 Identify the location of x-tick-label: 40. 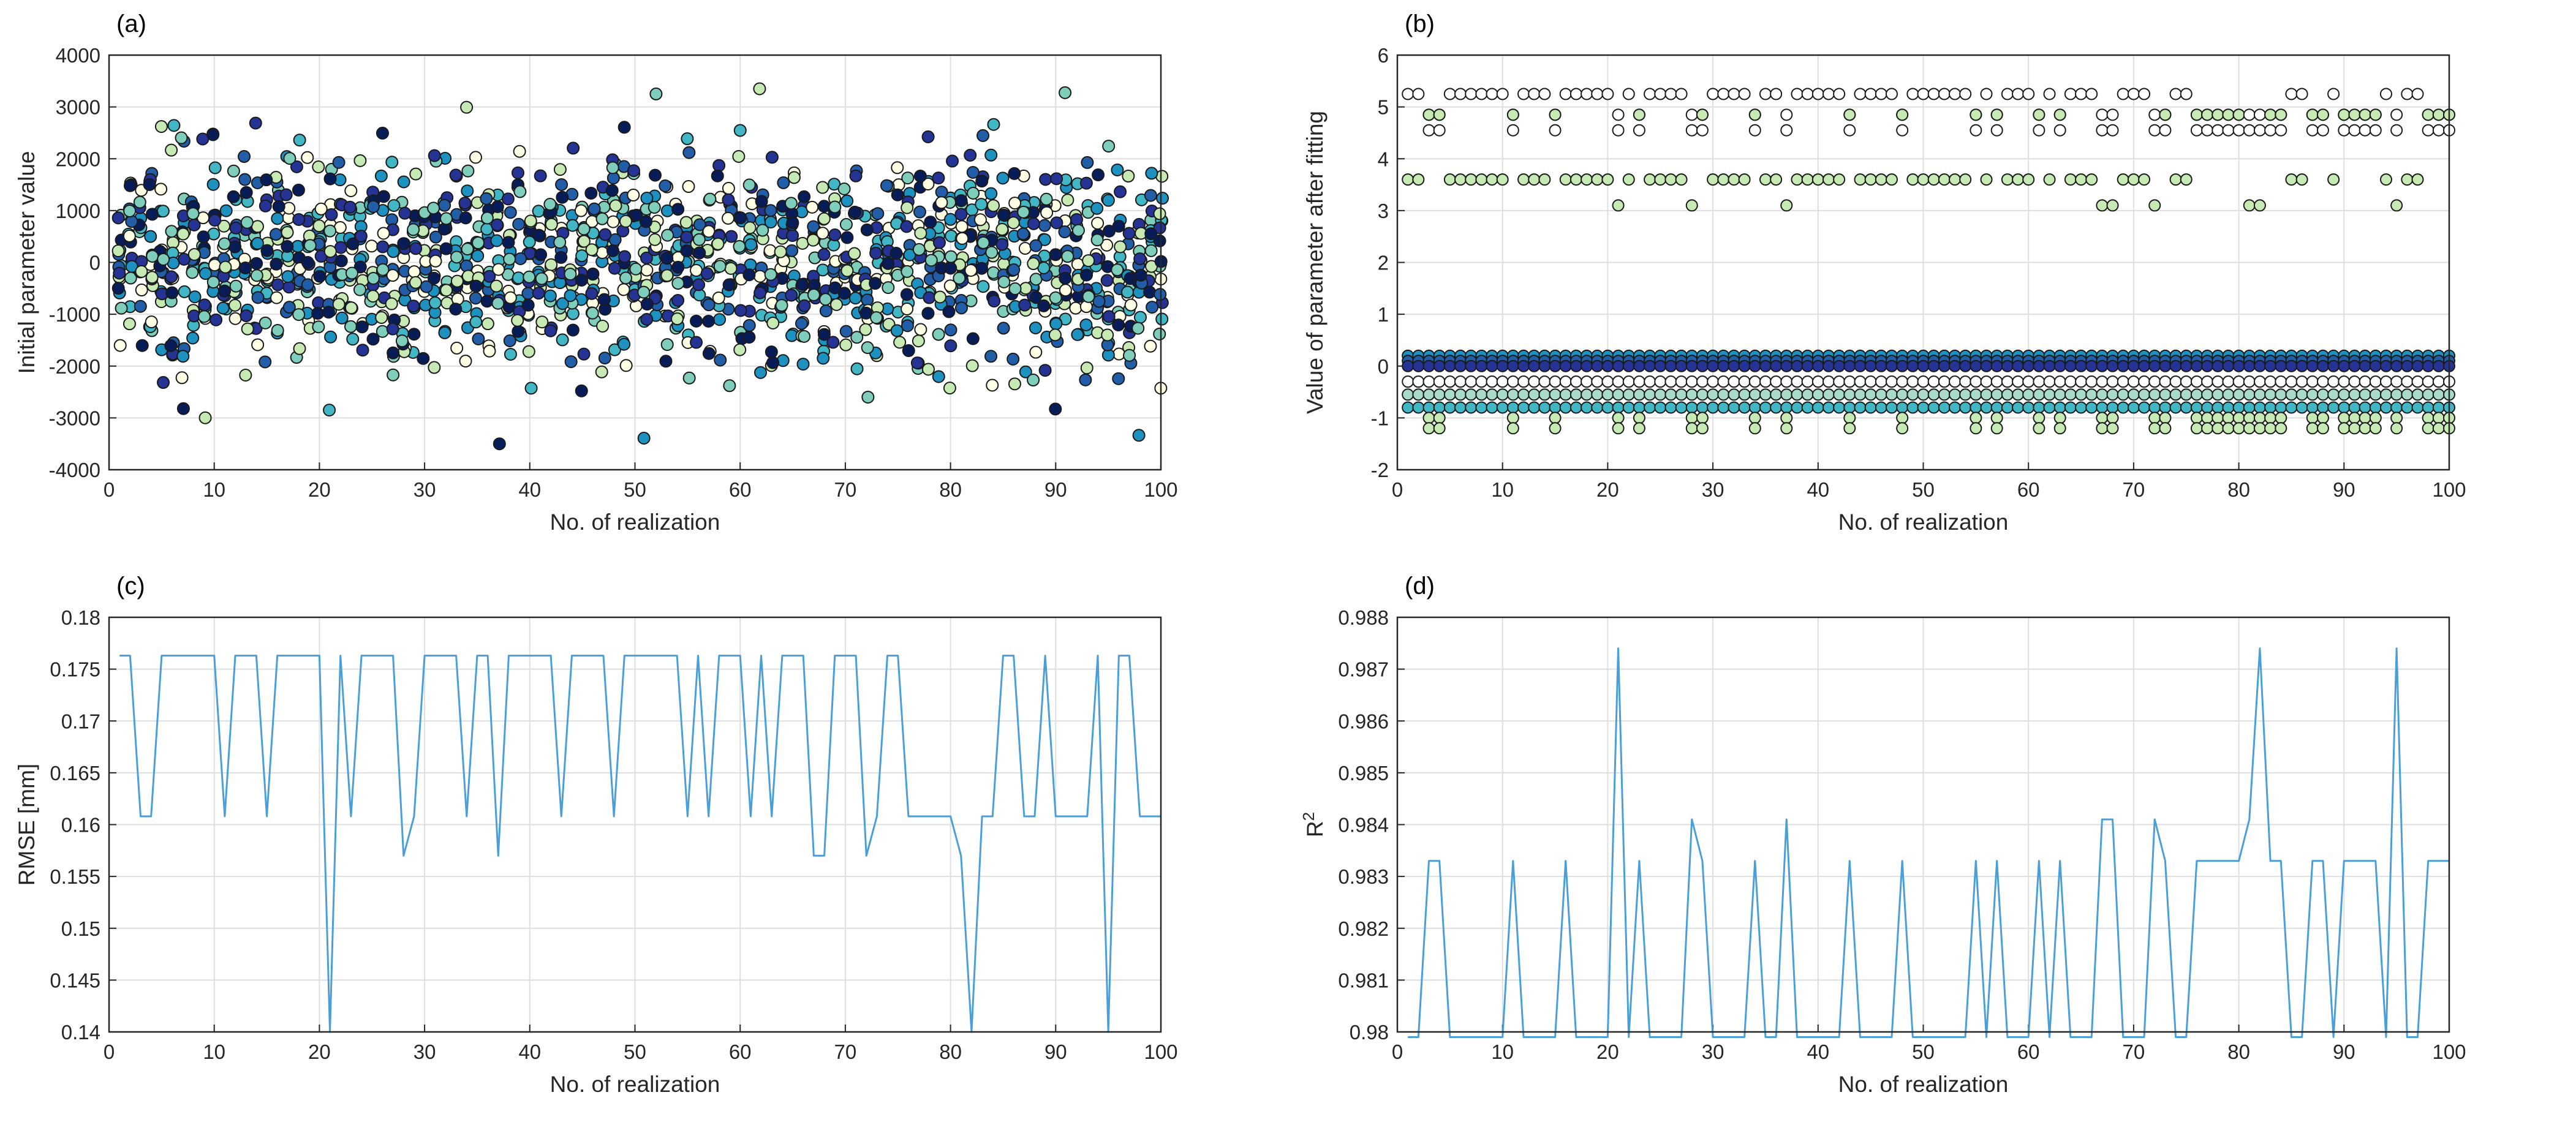
(1818, 489).